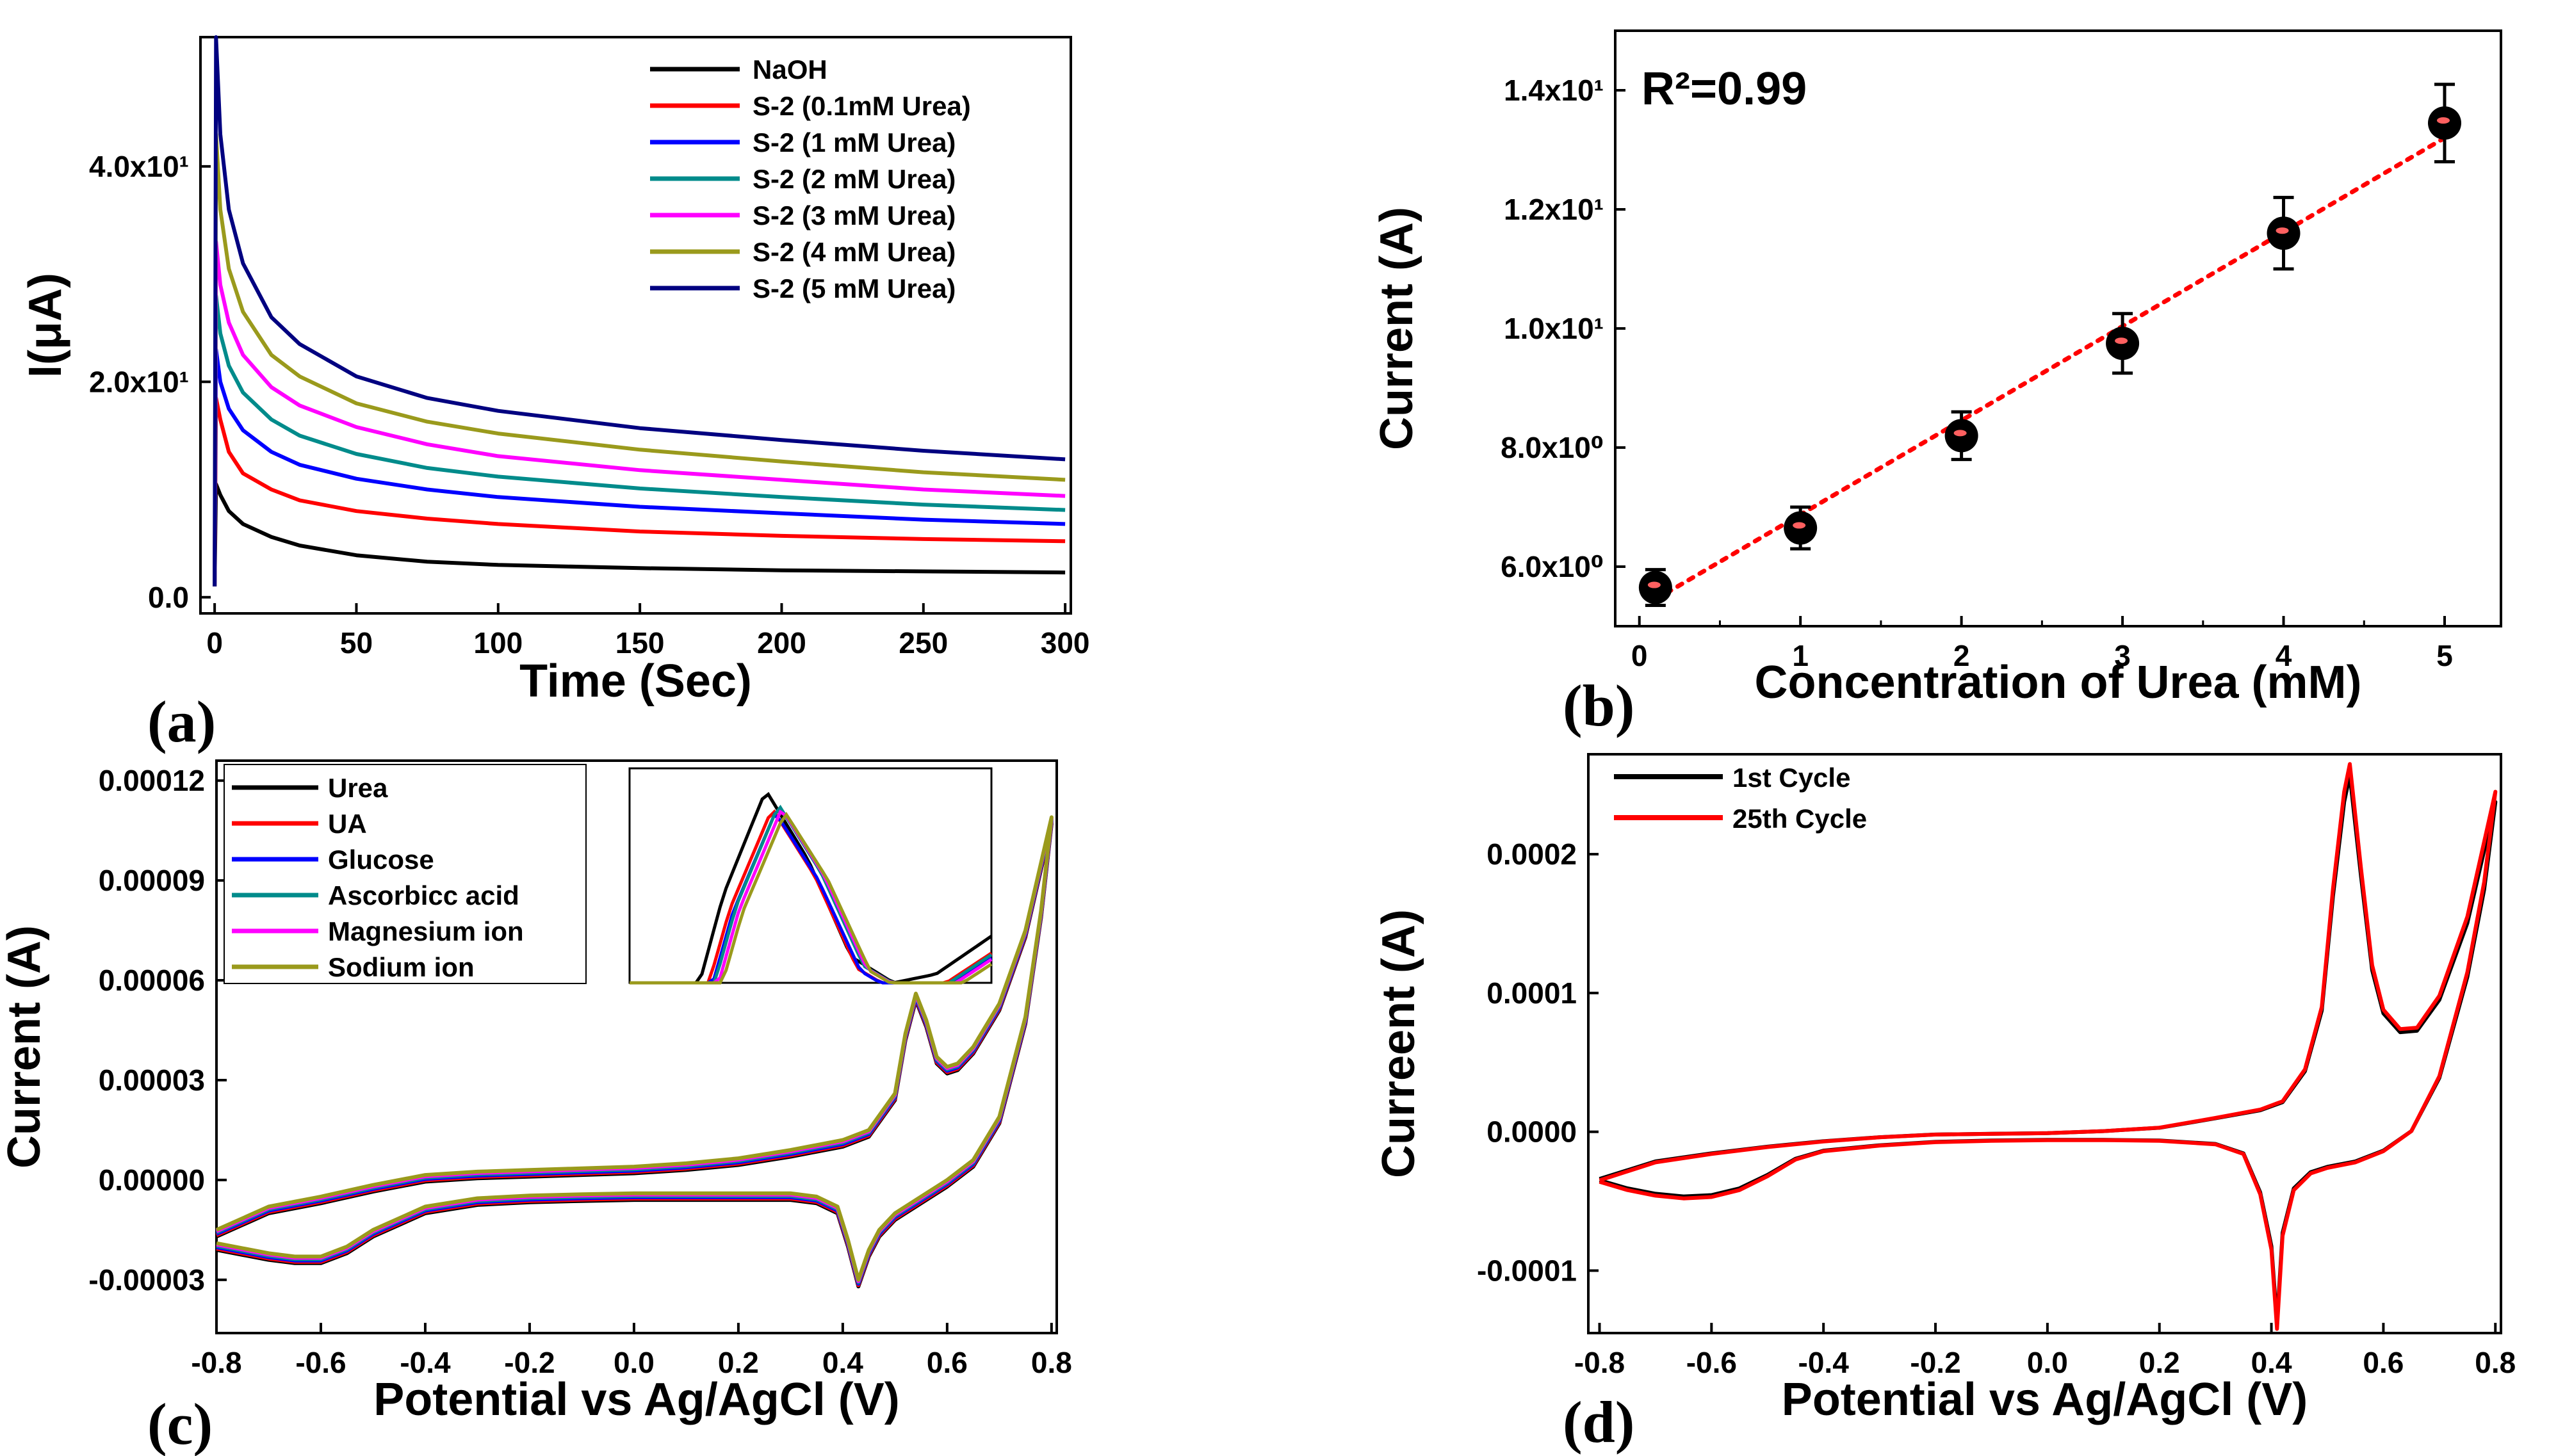 This screenshot has height=1456, width=2549. What do you see at coordinates (862, 106) in the screenshot?
I see `legend-label: S-2 (0.1mM Urea)` at bounding box center [862, 106].